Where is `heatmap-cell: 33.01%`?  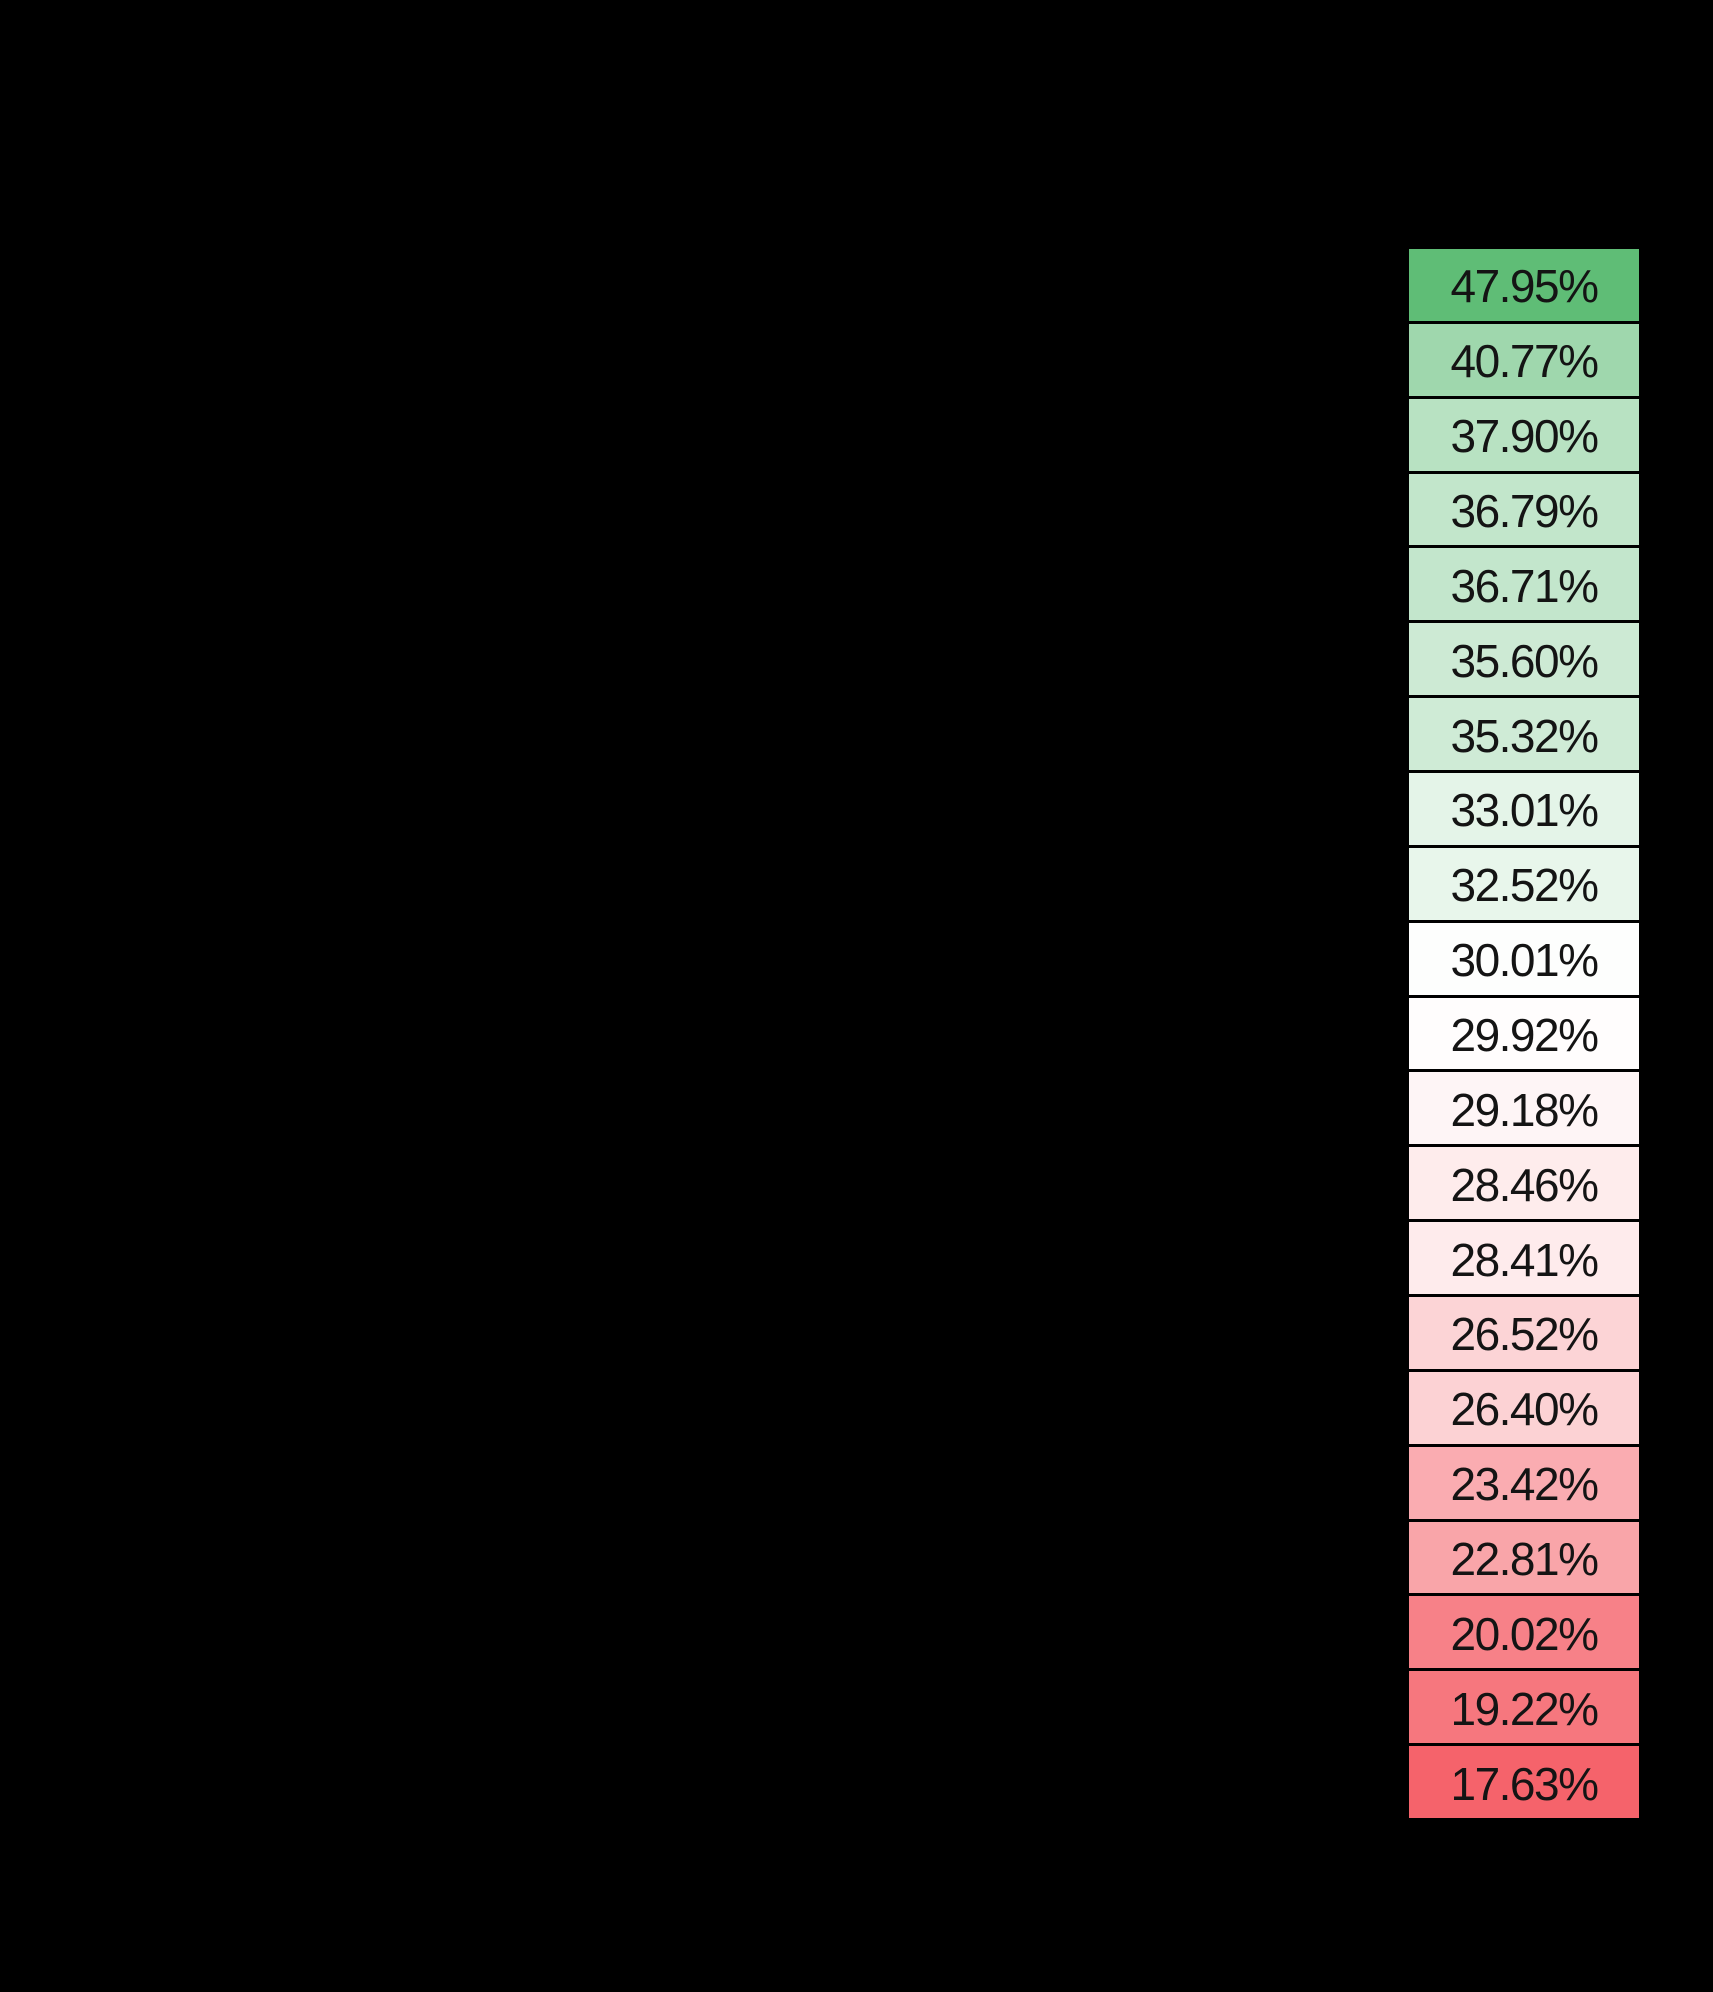 heatmap-cell: 33.01% is located at coordinates (1524, 809).